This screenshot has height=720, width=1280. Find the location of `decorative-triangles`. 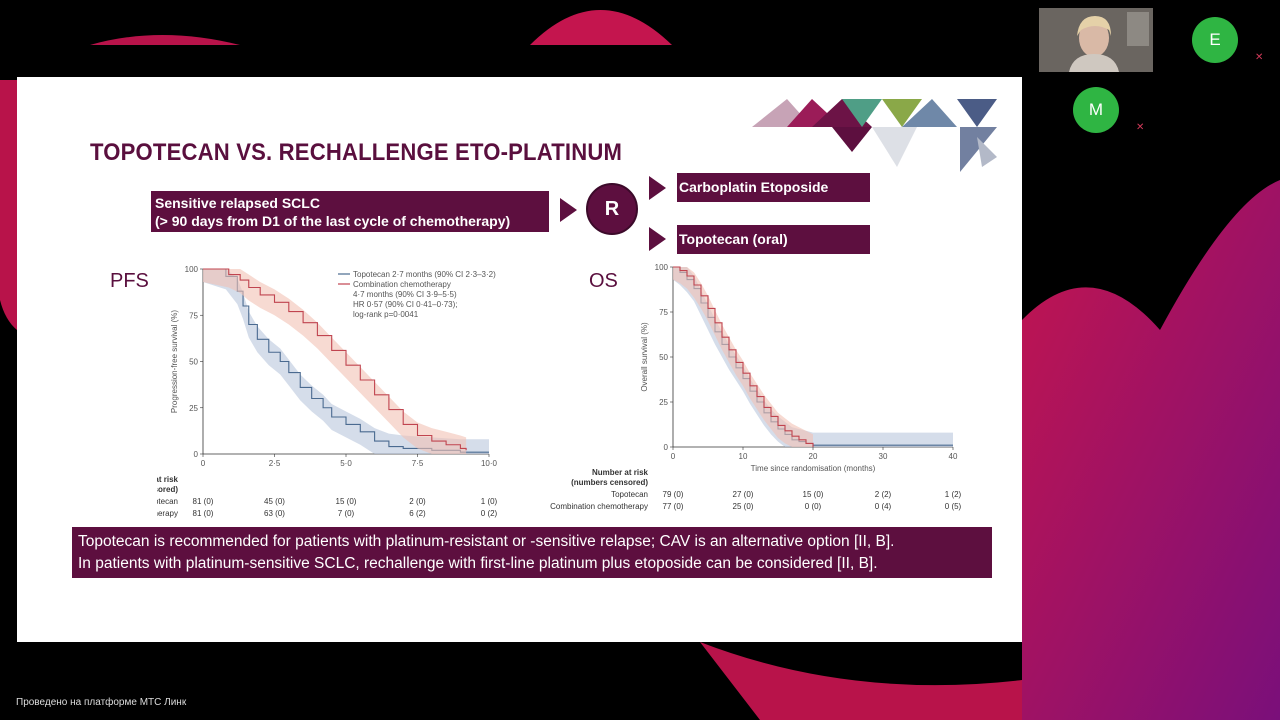

decorative-triangles is located at coordinates (874, 135).